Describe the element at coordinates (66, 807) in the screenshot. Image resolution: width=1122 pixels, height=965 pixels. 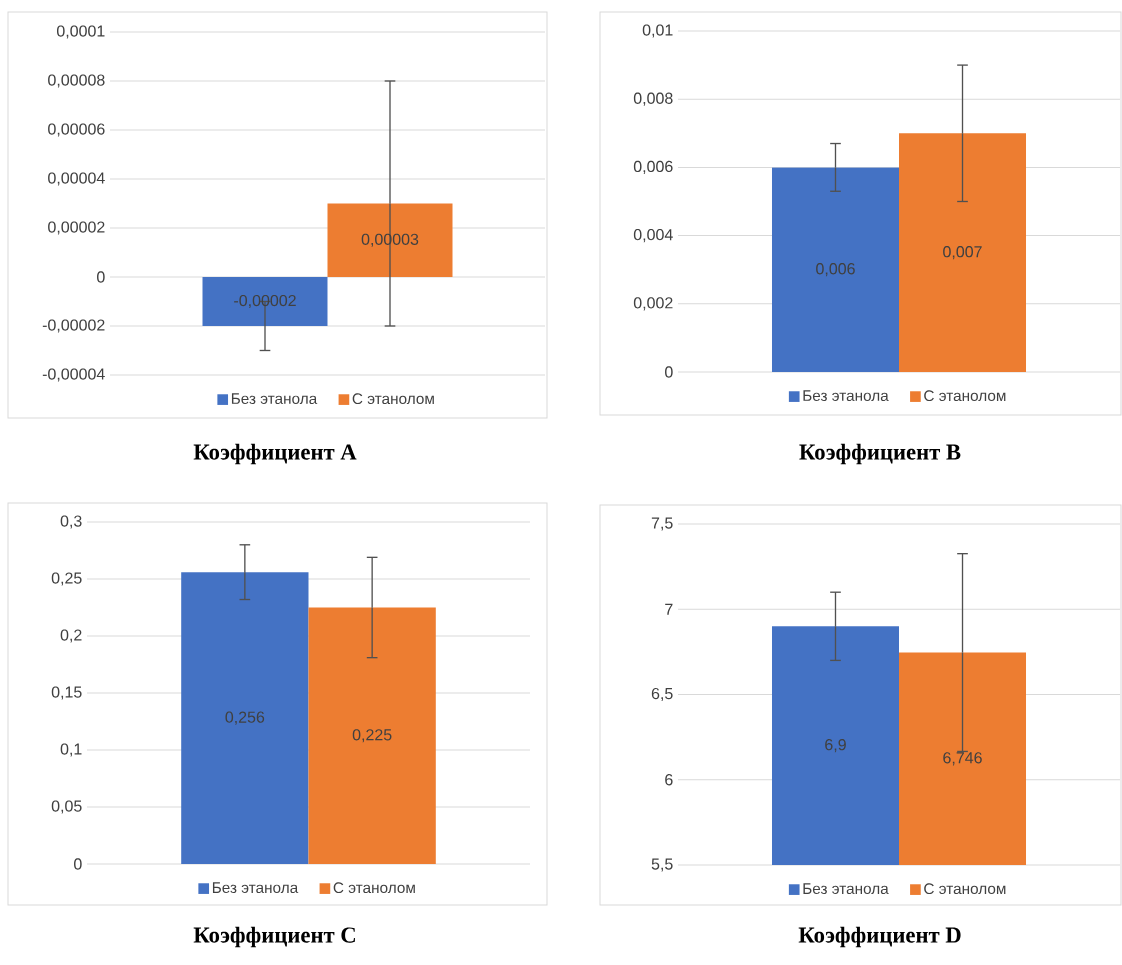
I see `y-tick-label: 0,05` at that location.